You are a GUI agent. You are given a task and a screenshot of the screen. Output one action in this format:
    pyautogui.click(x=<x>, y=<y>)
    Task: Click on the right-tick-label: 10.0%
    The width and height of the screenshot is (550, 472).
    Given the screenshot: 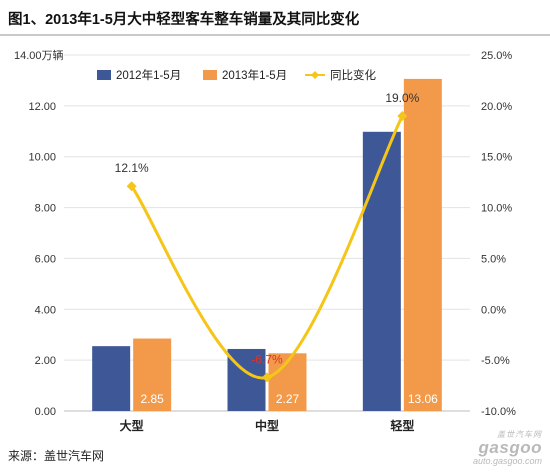 What is the action you would take?
    pyautogui.click(x=496, y=209)
    